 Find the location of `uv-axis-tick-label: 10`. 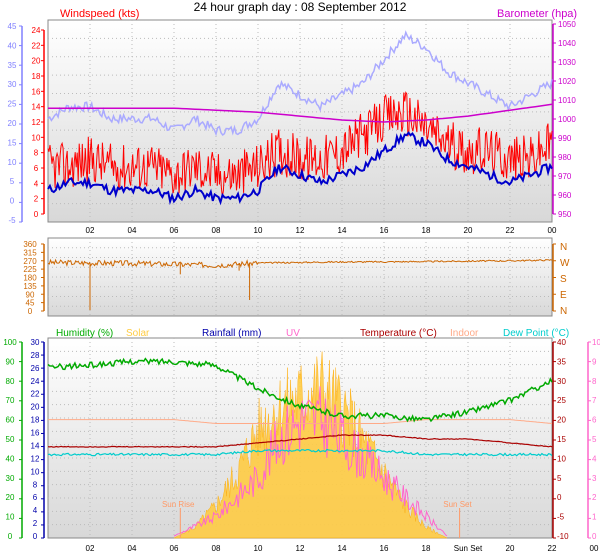

uv-axis-tick-label: 10 is located at coordinates (596, 342).